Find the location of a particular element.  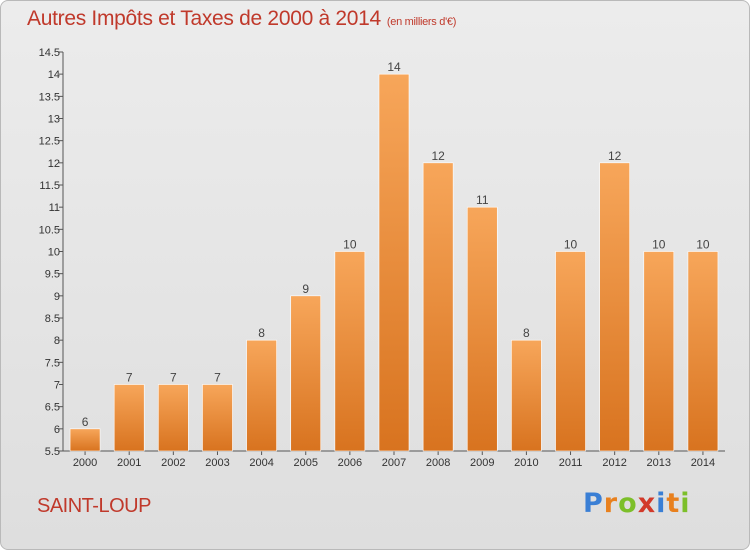

logo-letter: o is located at coordinates (628, 503).